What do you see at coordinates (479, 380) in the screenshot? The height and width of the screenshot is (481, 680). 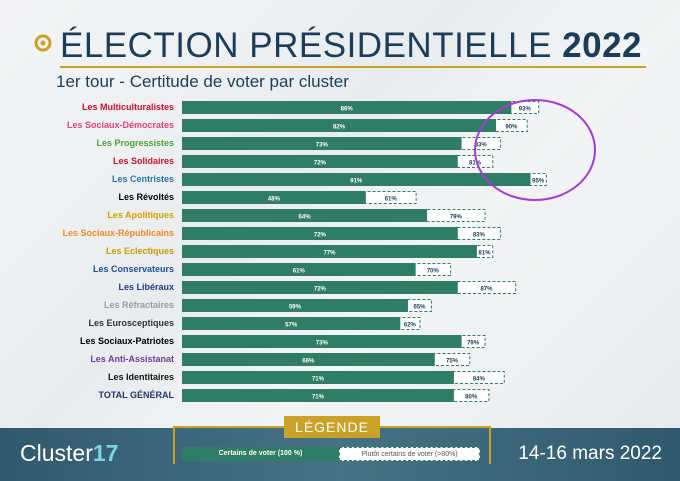 I see `bar-plutot-label: 84%` at bounding box center [479, 380].